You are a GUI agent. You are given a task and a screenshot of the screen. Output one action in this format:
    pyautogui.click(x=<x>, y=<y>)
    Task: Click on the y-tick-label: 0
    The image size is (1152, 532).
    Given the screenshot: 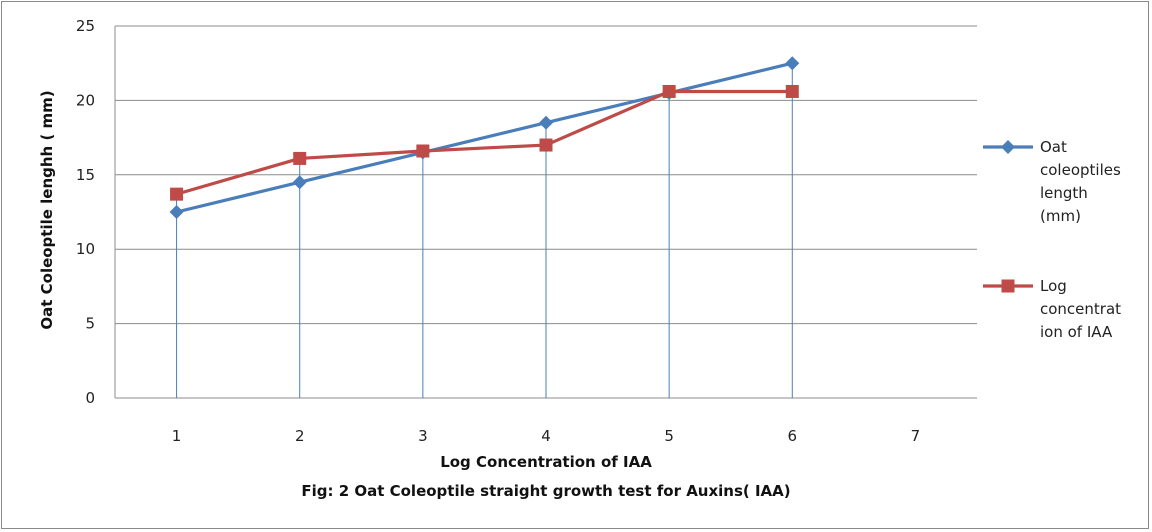 What is the action you would take?
    pyautogui.click(x=90, y=398)
    